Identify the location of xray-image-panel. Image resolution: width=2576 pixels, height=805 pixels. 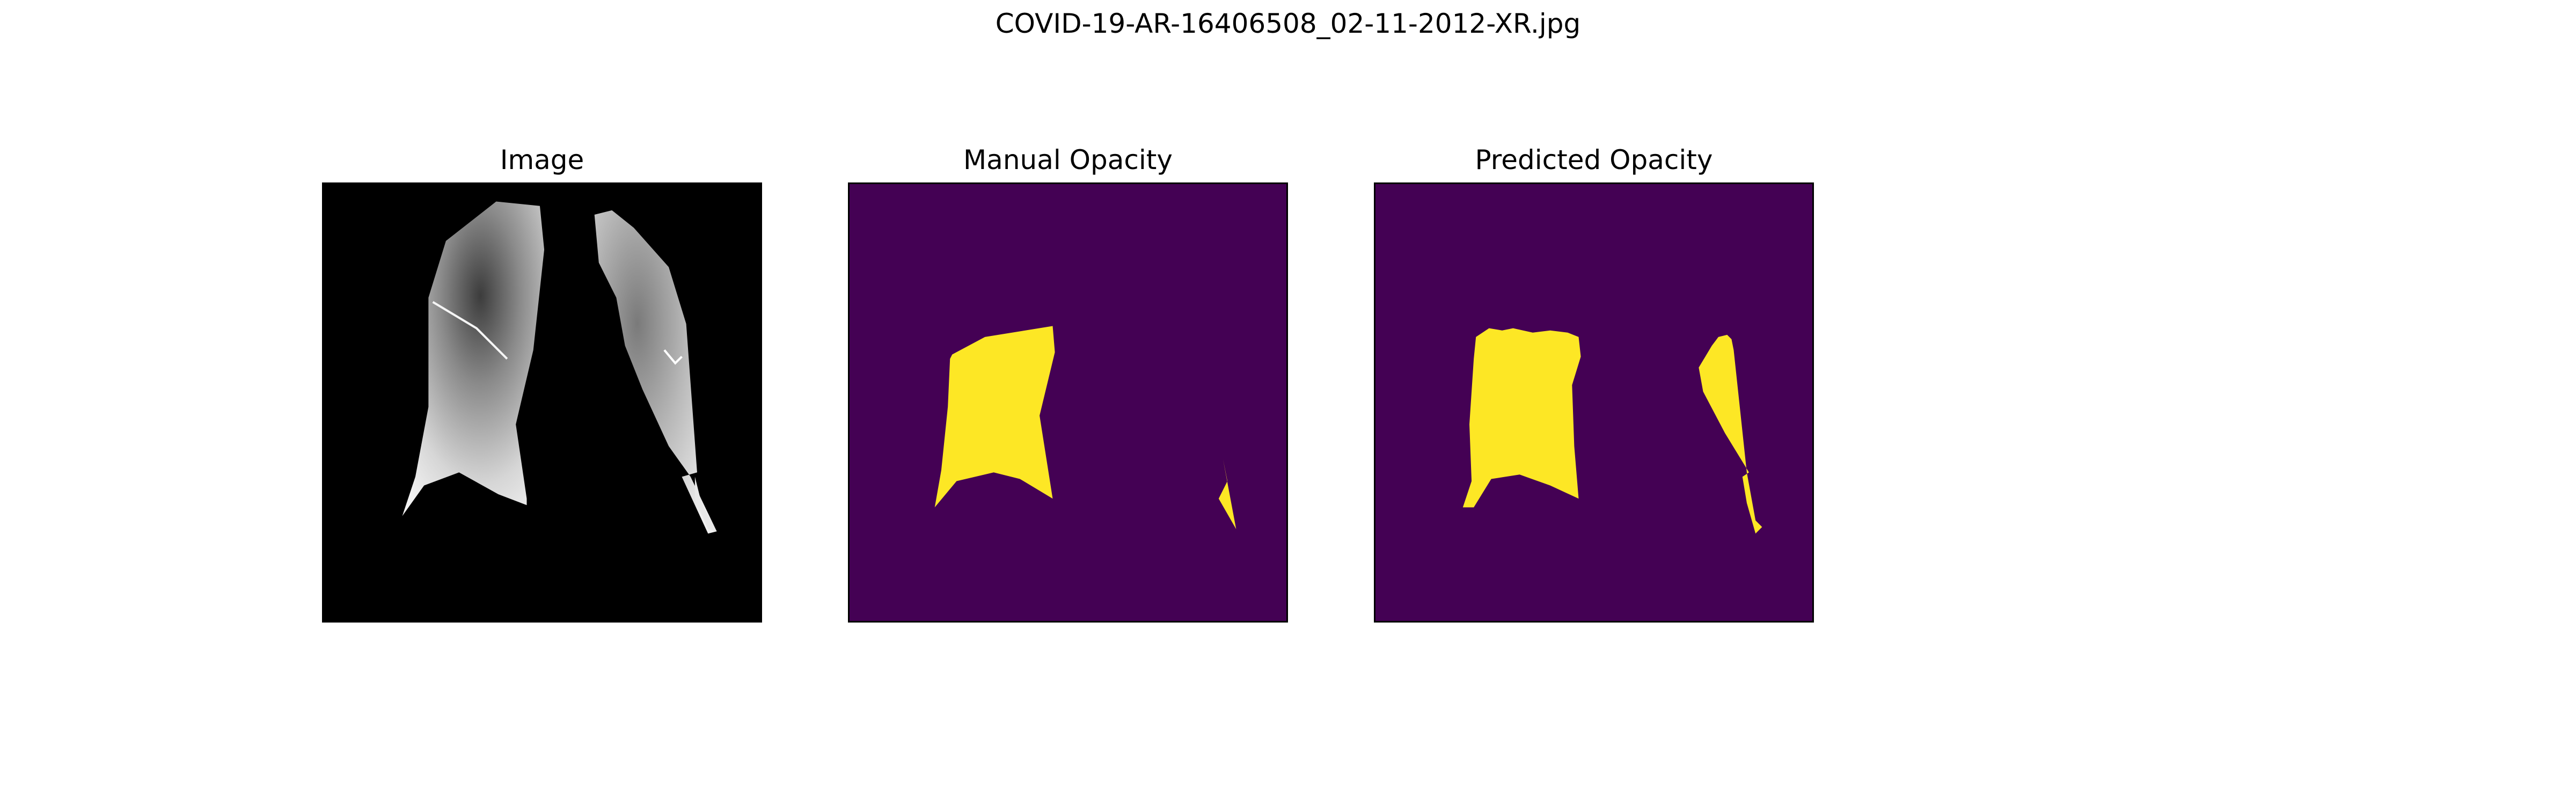
(542, 402).